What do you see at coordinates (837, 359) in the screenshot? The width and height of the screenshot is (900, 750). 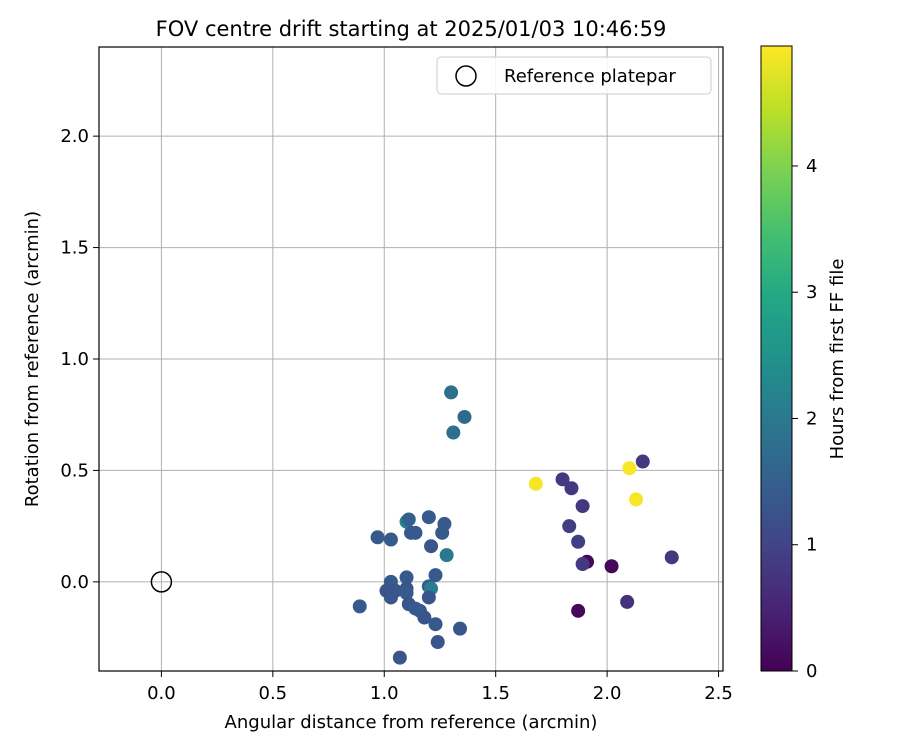 I see `colorbar-label: Hours from first FF file` at bounding box center [837, 359].